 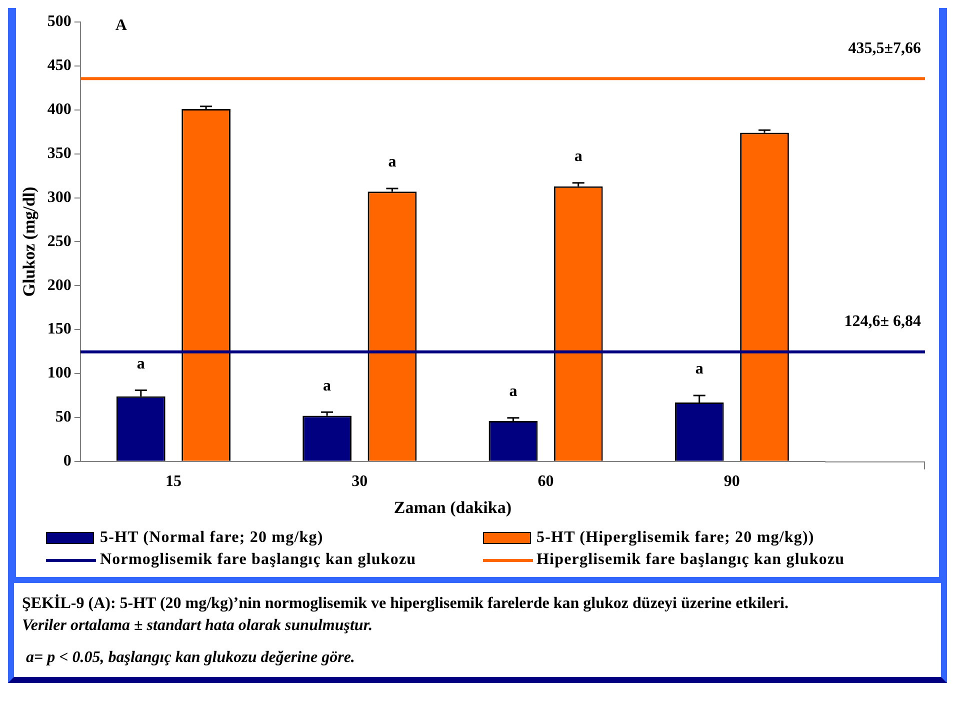 I want to click on legend-label: Normoglisemik fare başlangıç kan glukozu, so click(x=258, y=560).